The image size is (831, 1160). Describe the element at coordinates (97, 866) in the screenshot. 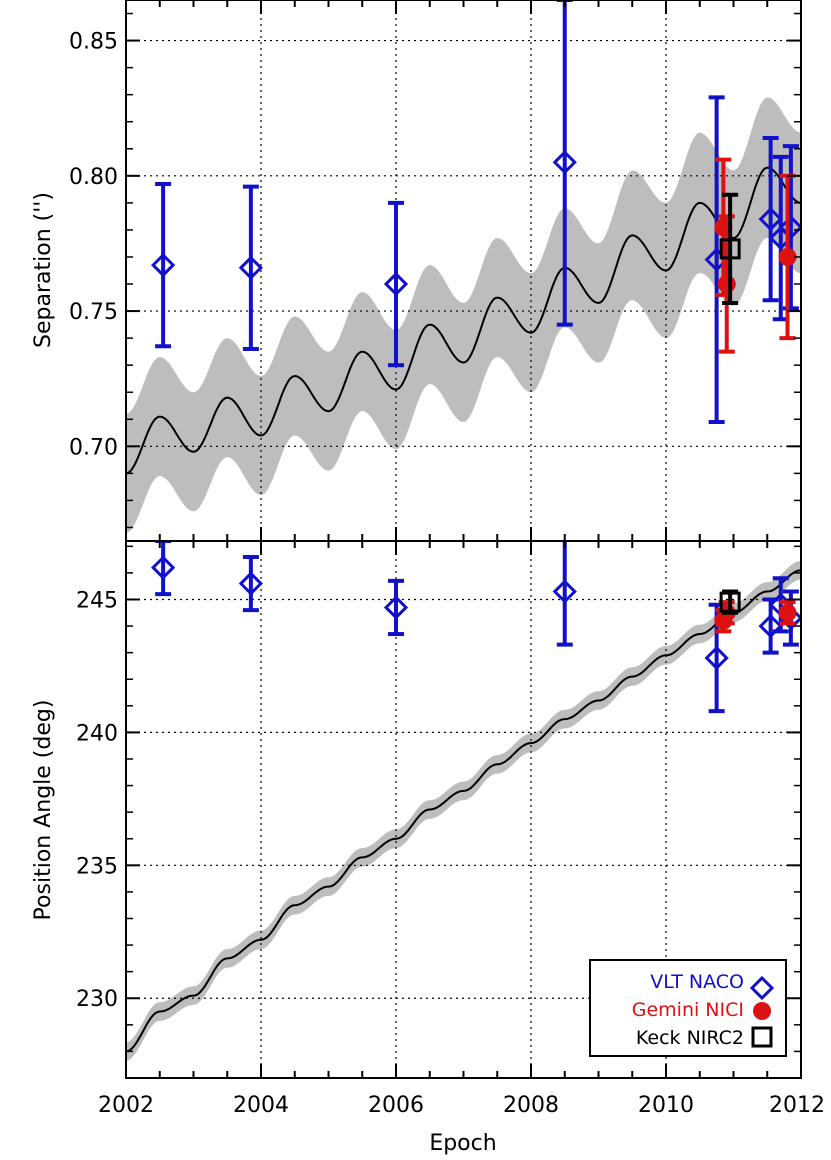

I see `y-tick-label: 235` at that location.